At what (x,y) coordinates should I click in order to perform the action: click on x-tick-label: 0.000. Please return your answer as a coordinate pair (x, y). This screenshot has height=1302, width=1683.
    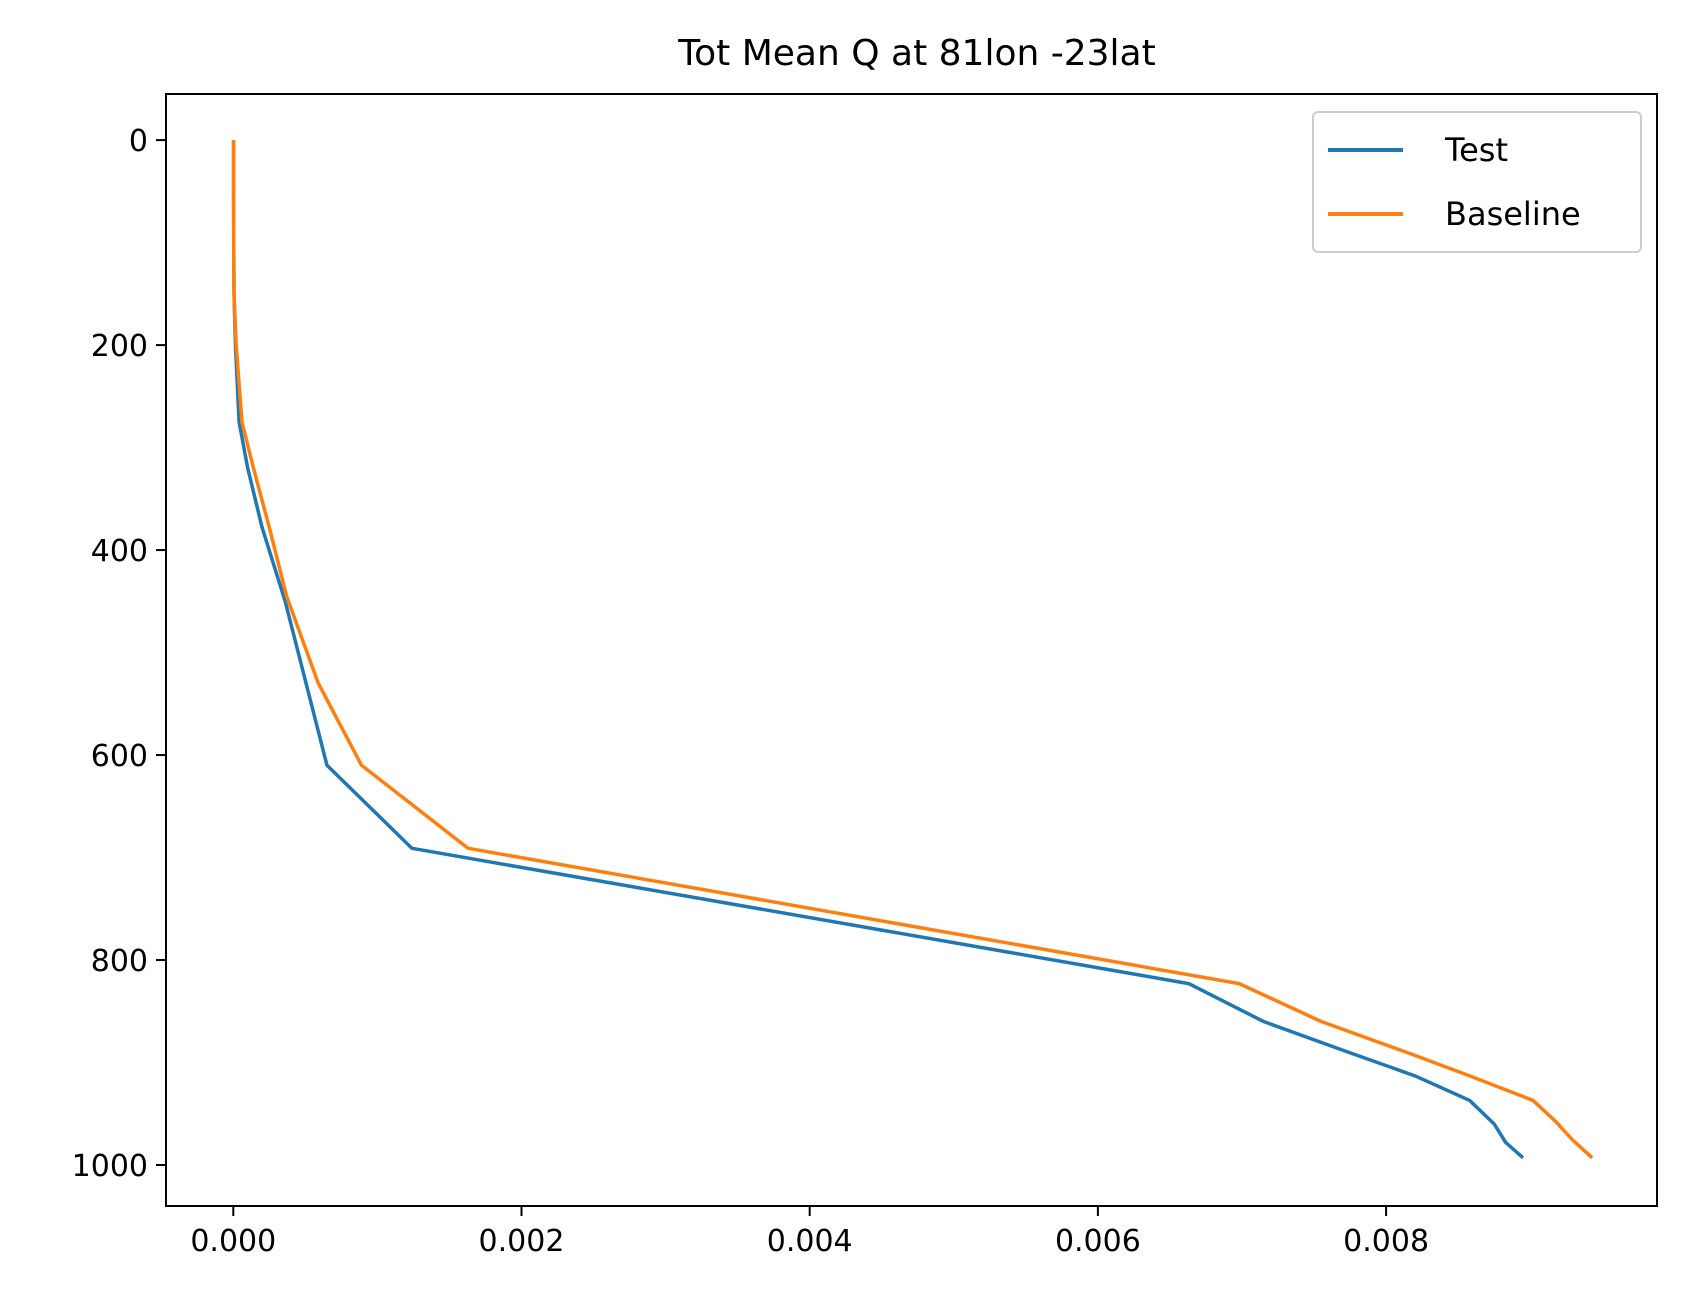
    Looking at the image, I should click on (233, 1241).